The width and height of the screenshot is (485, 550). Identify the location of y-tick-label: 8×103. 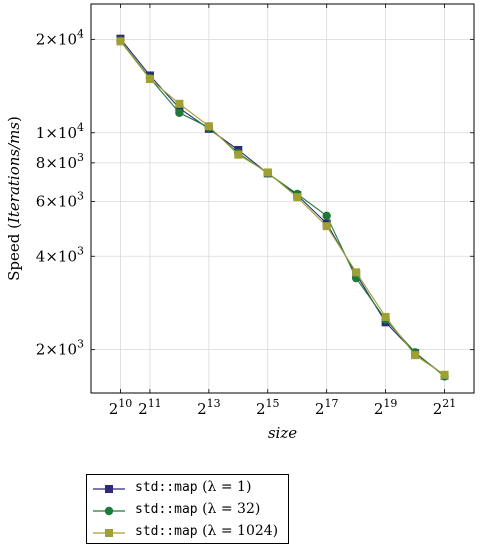
(60, 161).